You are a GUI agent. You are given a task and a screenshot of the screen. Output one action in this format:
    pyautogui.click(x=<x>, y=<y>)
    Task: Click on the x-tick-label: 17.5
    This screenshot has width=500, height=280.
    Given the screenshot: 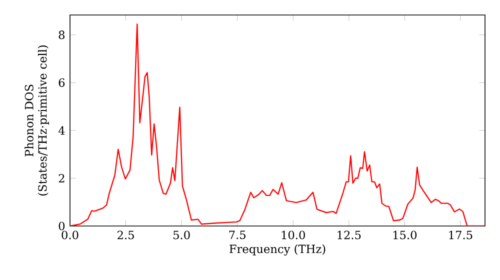 What is the action you would take?
    pyautogui.click(x=460, y=235)
    